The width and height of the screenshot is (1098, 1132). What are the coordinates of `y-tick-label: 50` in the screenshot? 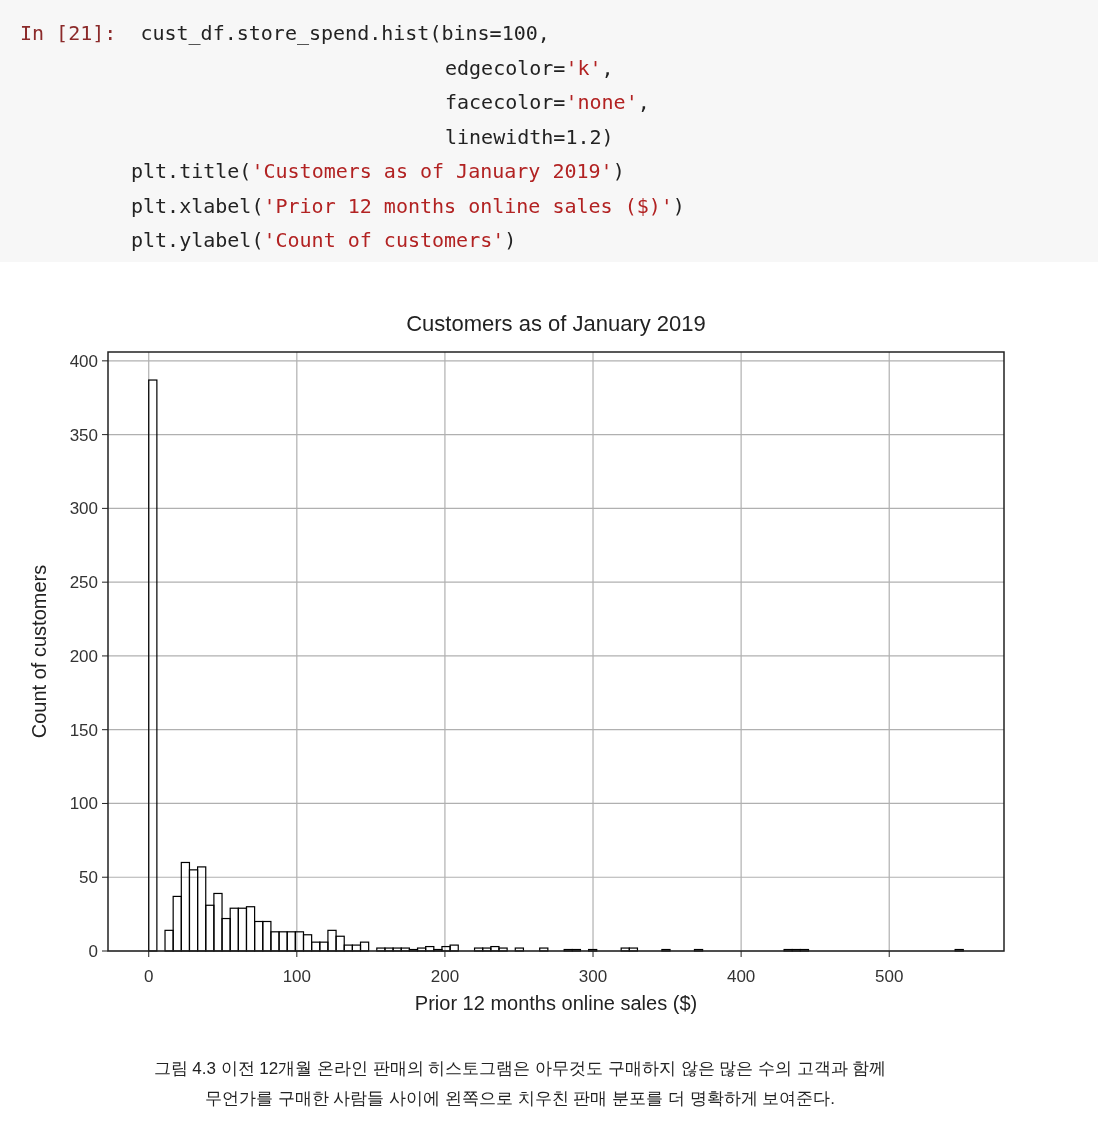 It's located at (88, 878).